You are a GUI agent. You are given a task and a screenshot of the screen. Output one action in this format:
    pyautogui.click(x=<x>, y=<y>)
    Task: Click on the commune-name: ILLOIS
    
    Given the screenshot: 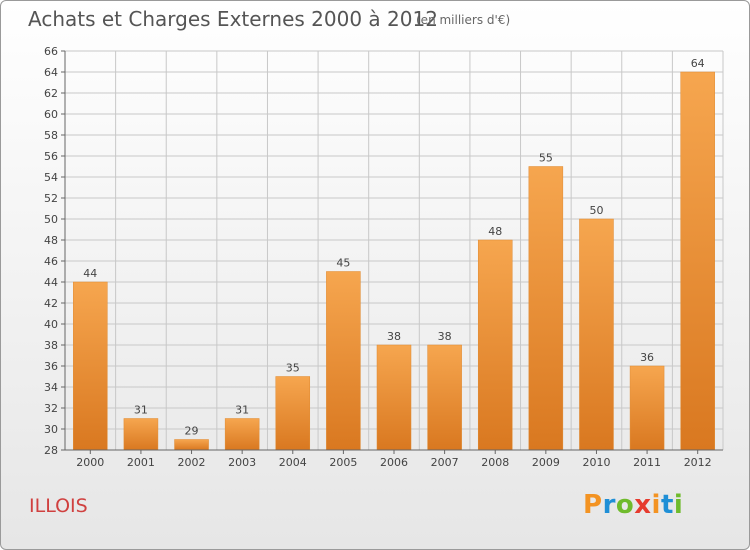 What is the action you would take?
    pyautogui.click(x=58, y=506)
    